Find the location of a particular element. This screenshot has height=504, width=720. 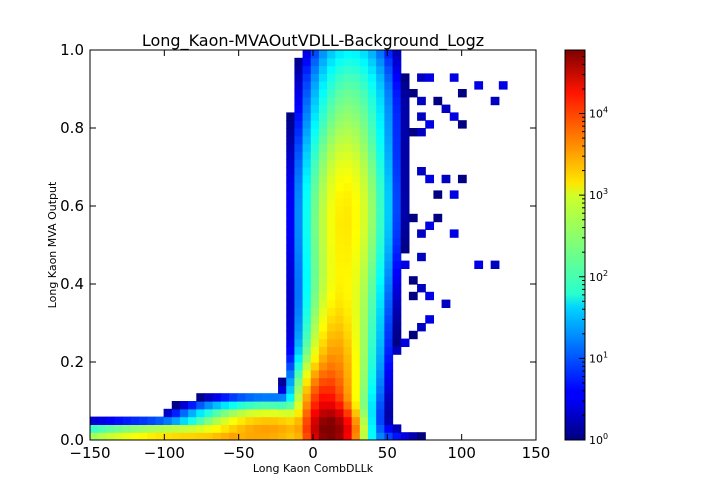

x-tick-label: −150 is located at coordinates (89, 453).